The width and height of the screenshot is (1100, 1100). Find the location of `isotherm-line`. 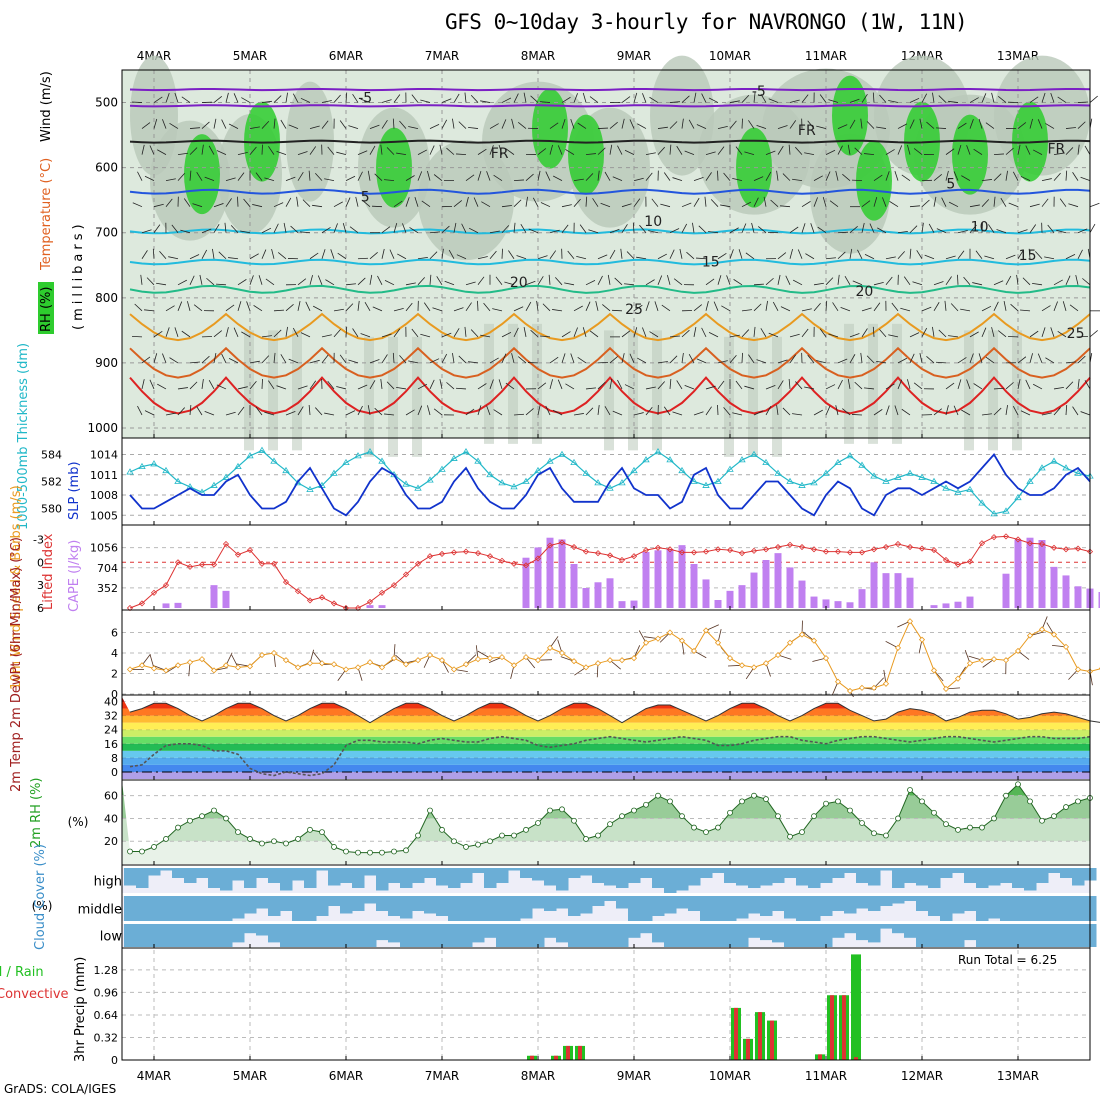

isotherm-line is located at coordinates (610, 90).